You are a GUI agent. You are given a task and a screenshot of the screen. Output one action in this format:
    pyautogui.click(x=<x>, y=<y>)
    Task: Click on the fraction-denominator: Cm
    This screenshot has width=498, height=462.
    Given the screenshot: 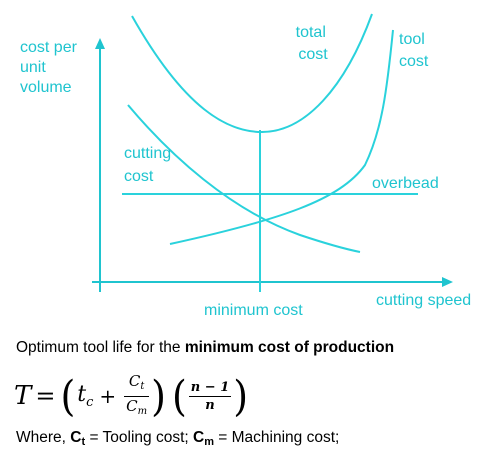 What is the action you would take?
    pyautogui.click(x=136, y=408)
    